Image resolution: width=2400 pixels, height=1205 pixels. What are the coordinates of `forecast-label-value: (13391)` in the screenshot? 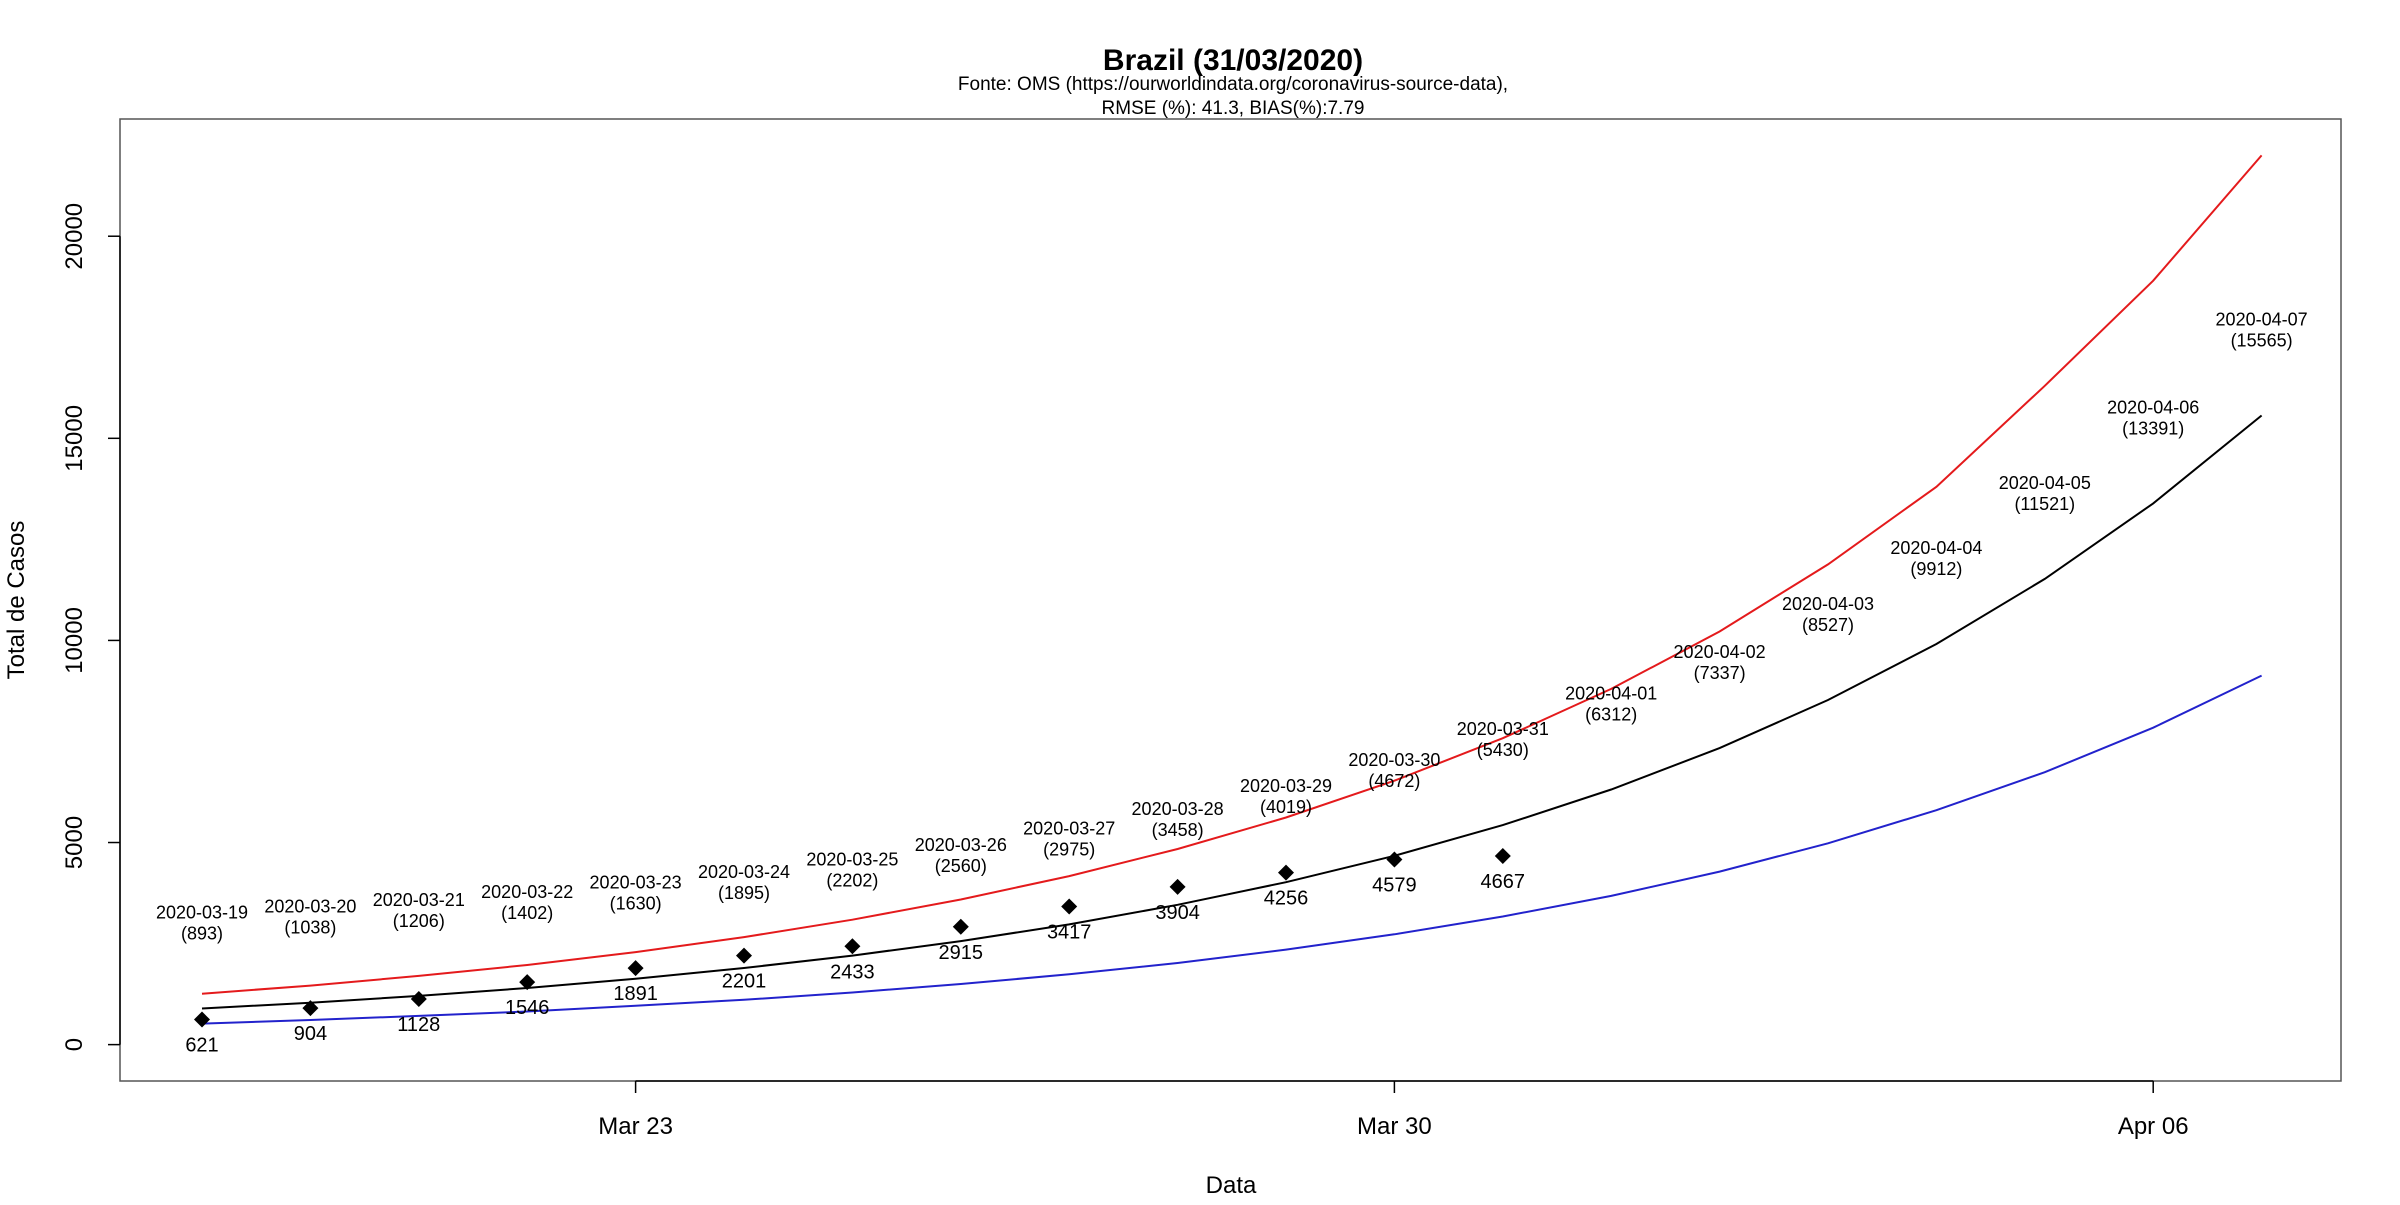 It's located at (2153, 428).